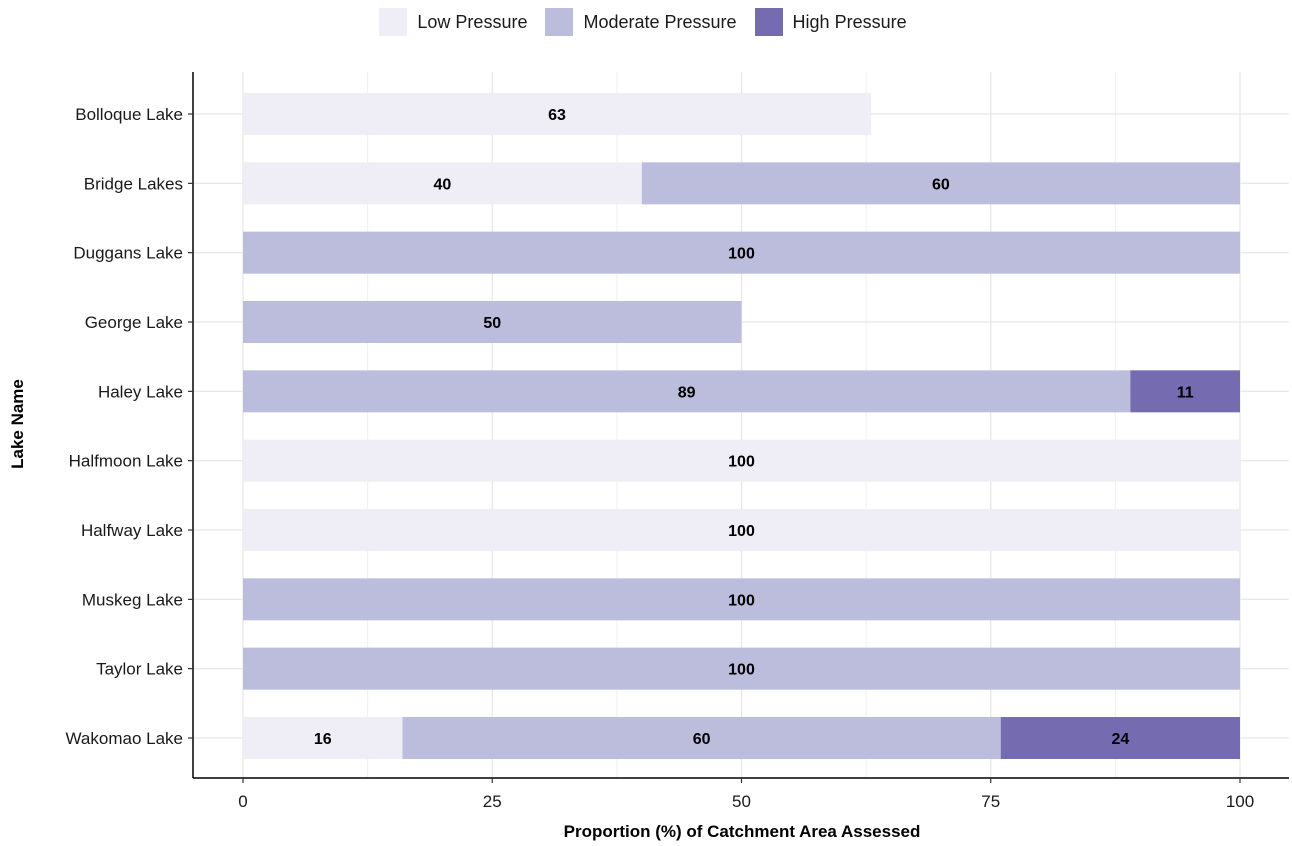  Describe the element at coordinates (990, 801) in the screenshot. I see `x-tick-label: 75` at that location.